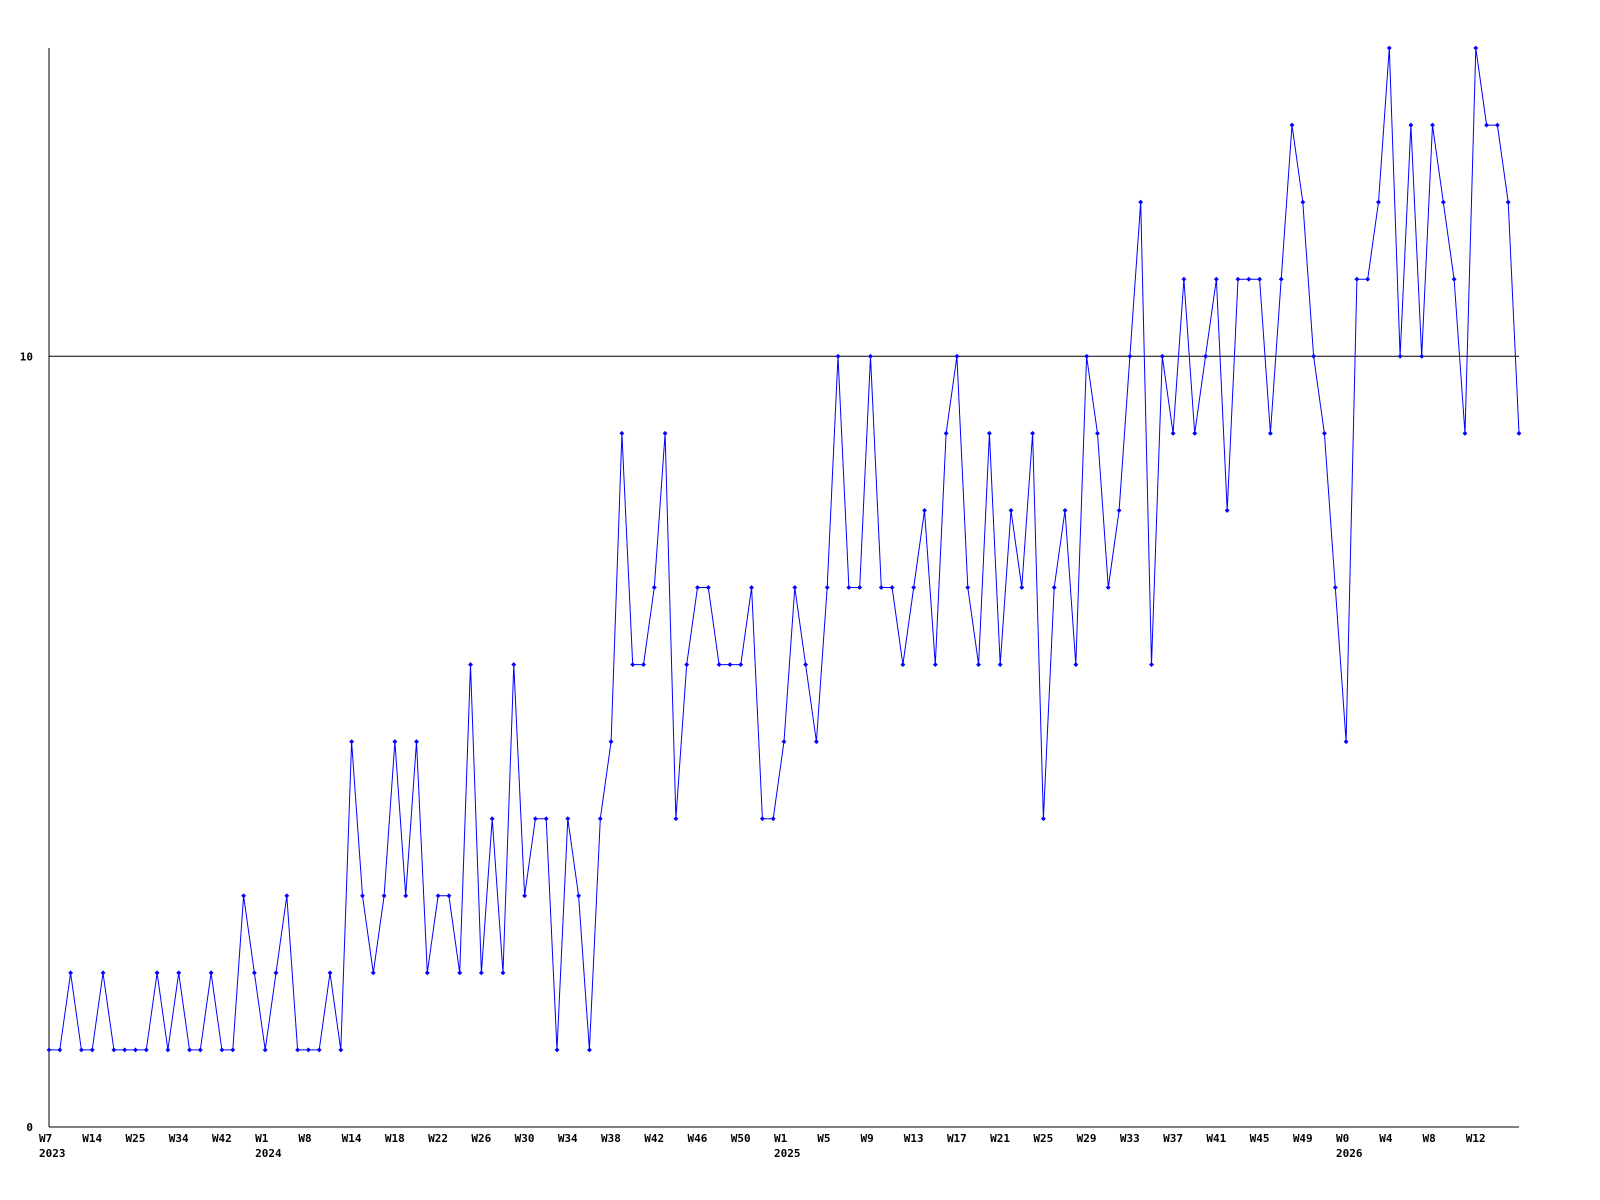 The width and height of the screenshot is (1600, 1200). Describe the element at coordinates (222, 1138) in the screenshot. I see `x-tick-label: W42` at that location.